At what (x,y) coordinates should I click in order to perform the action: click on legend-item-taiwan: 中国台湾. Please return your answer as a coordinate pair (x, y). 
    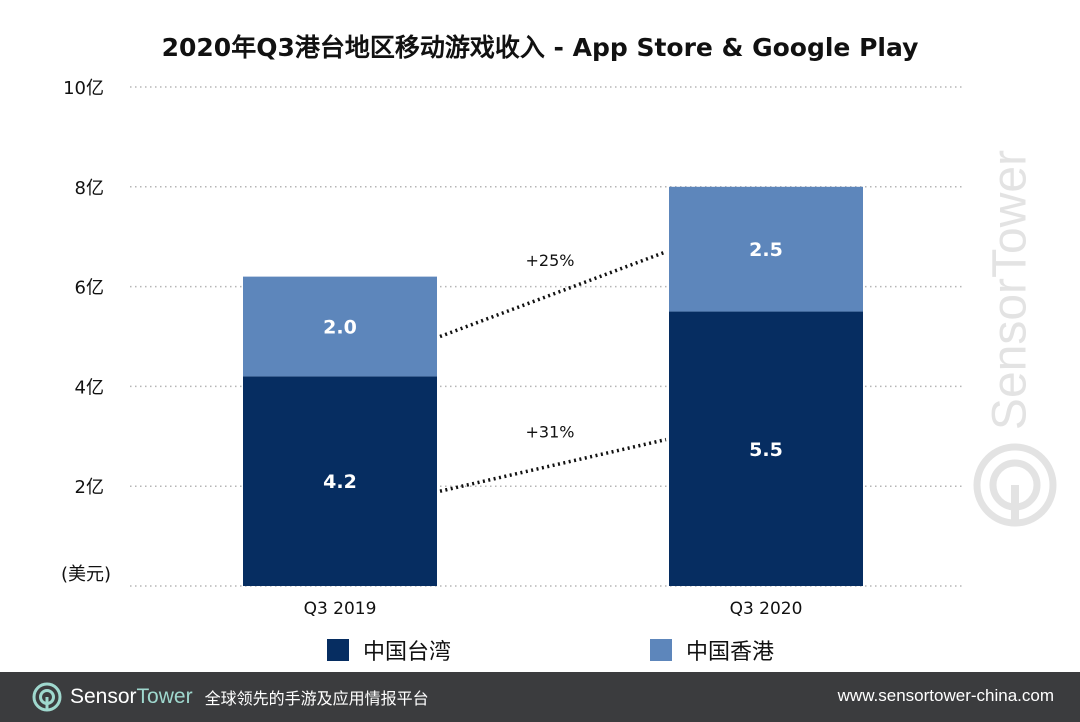
    Looking at the image, I should click on (389, 650).